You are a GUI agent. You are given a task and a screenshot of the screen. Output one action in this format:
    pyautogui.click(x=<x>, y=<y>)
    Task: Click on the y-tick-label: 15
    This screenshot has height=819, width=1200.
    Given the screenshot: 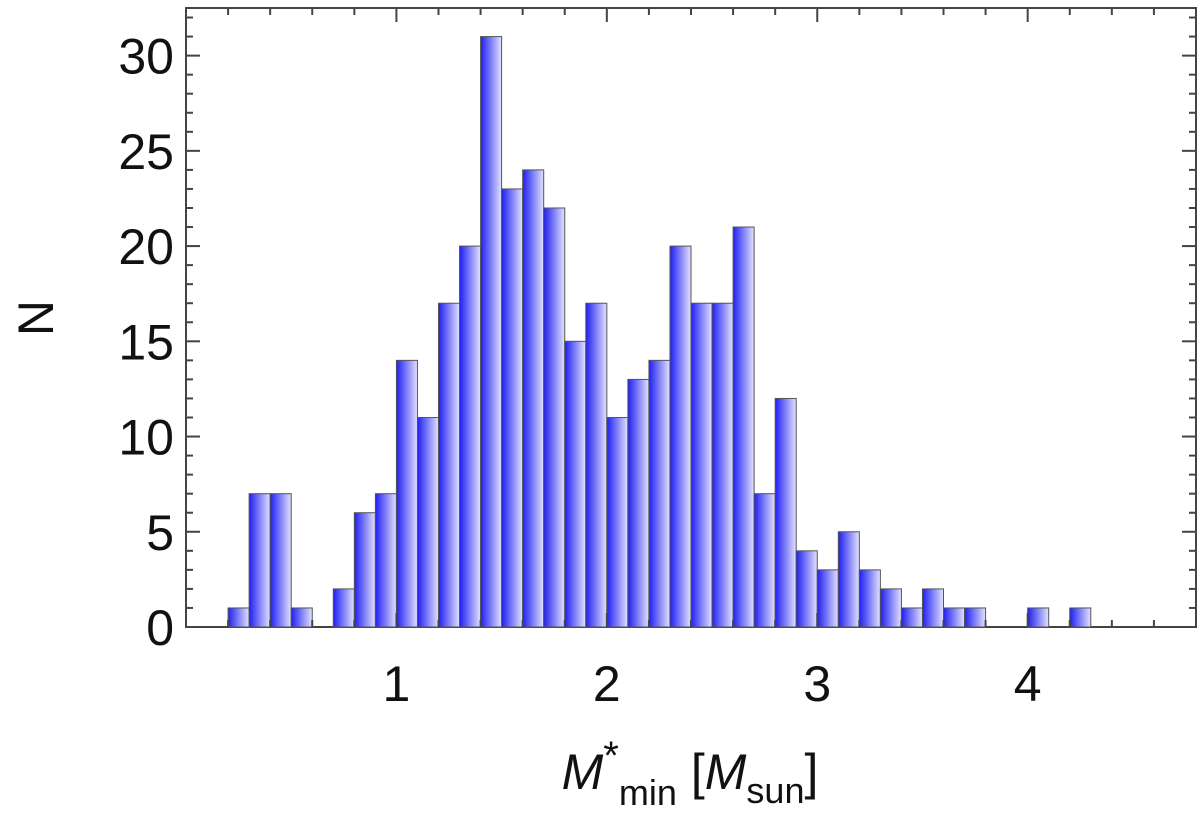 What is the action you would take?
    pyautogui.click(x=146, y=342)
    